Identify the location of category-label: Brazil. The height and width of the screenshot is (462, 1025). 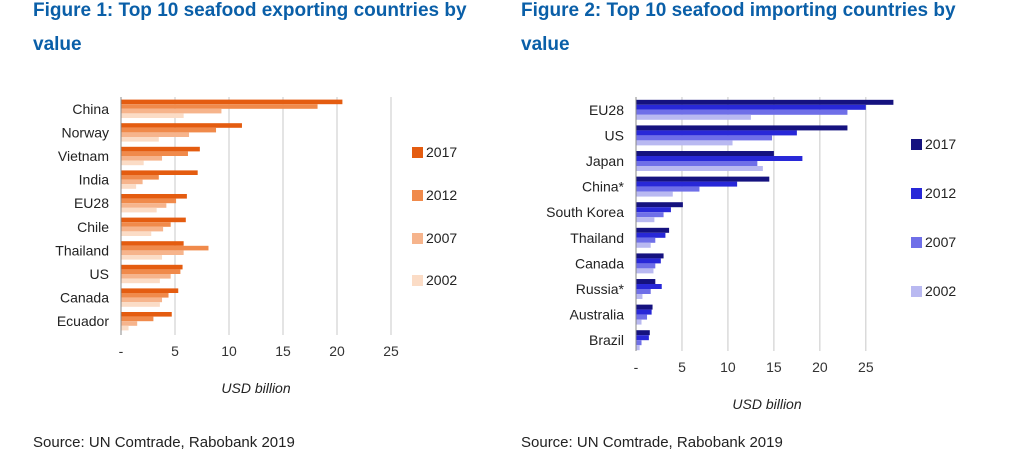
(606, 340).